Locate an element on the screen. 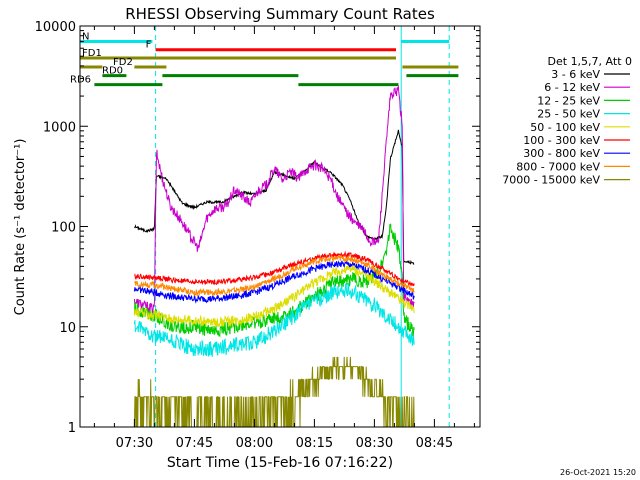 The height and width of the screenshot is (480, 640). legend-title: Det 1,5,7, Att 0 is located at coordinates (590, 61).